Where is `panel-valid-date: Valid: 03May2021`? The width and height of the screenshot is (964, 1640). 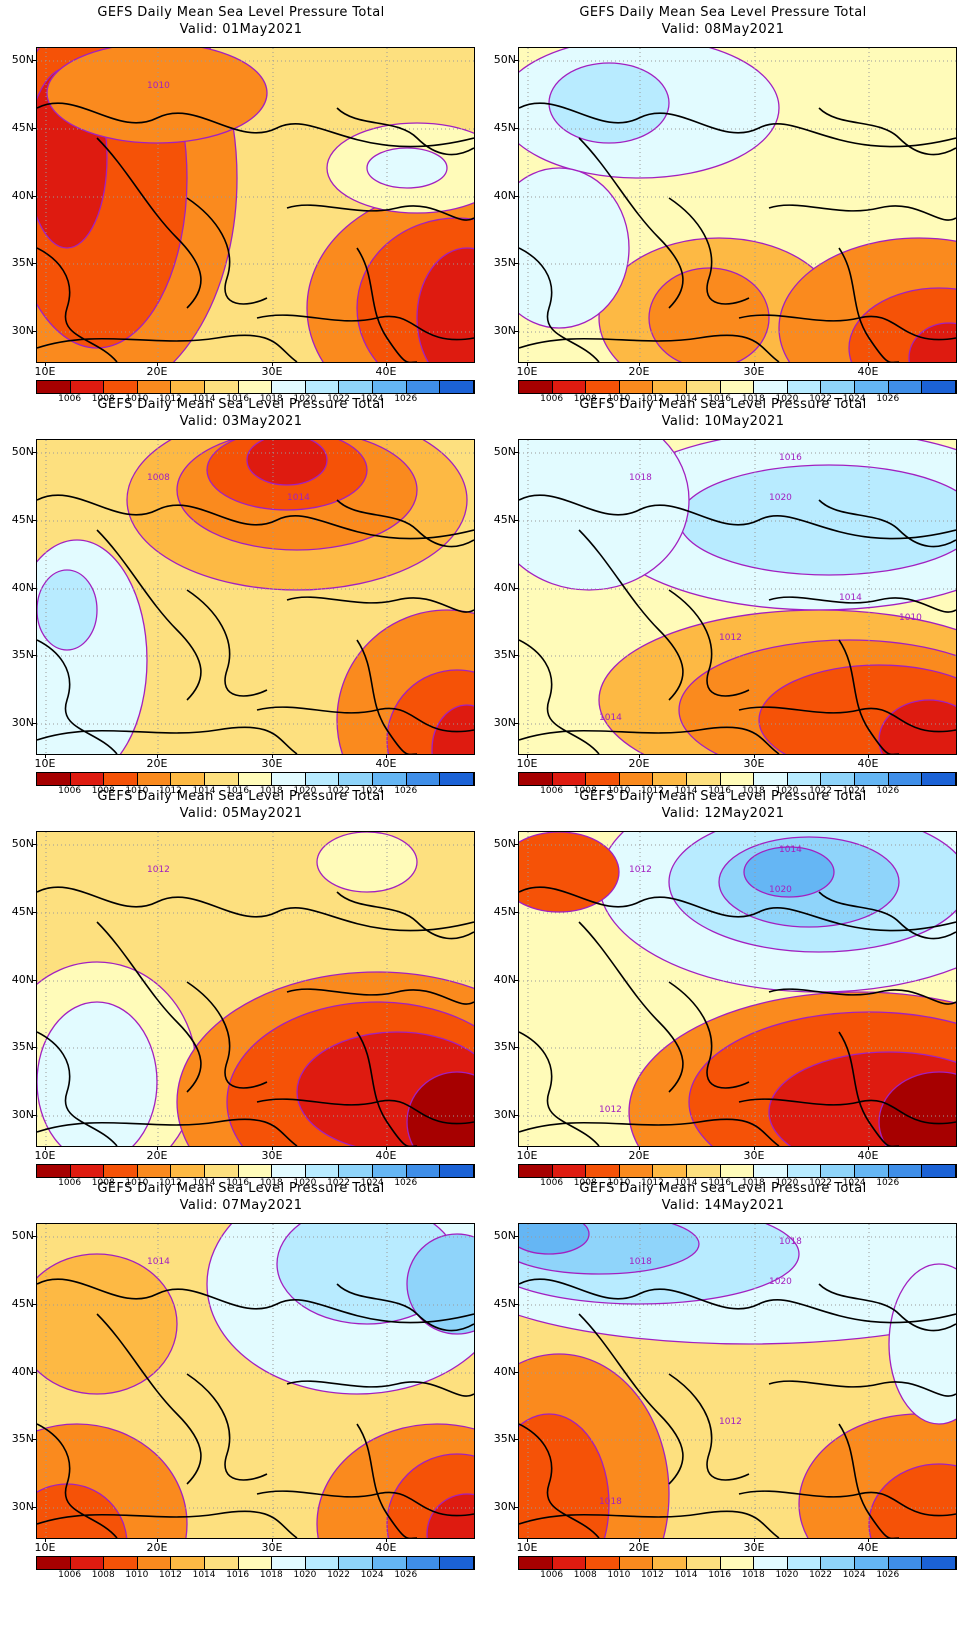 panel-valid-date: Valid: 03May2021 is located at coordinates (241, 421).